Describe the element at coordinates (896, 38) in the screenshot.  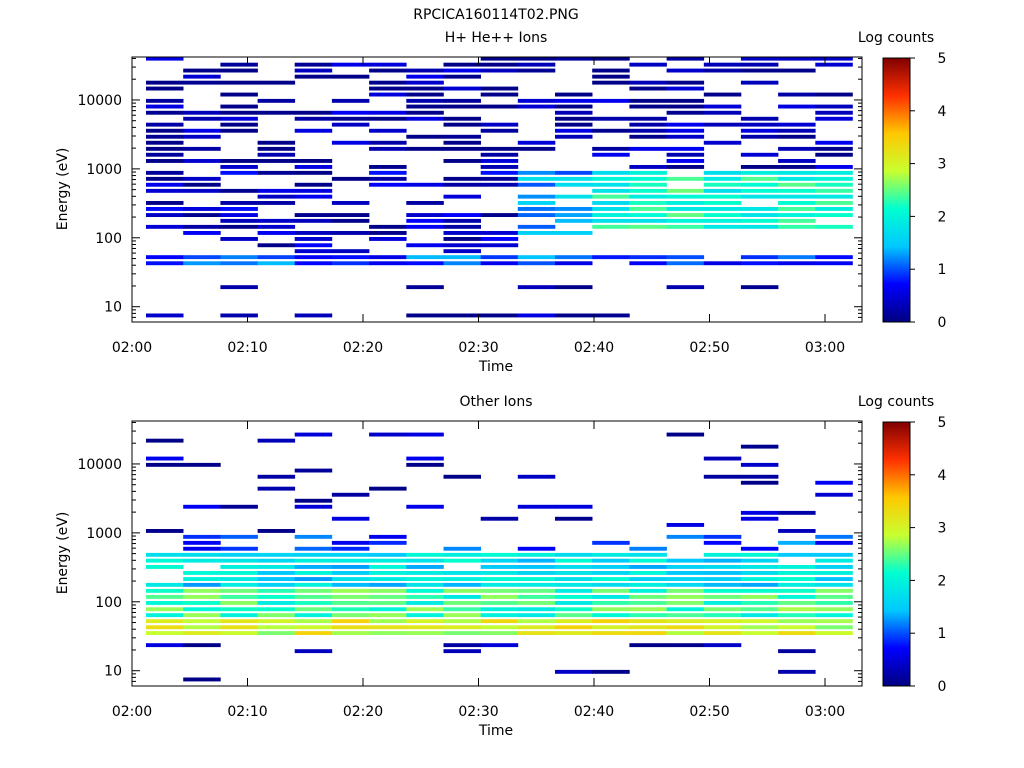
I see `colorbar-label: Log counts` at that location.